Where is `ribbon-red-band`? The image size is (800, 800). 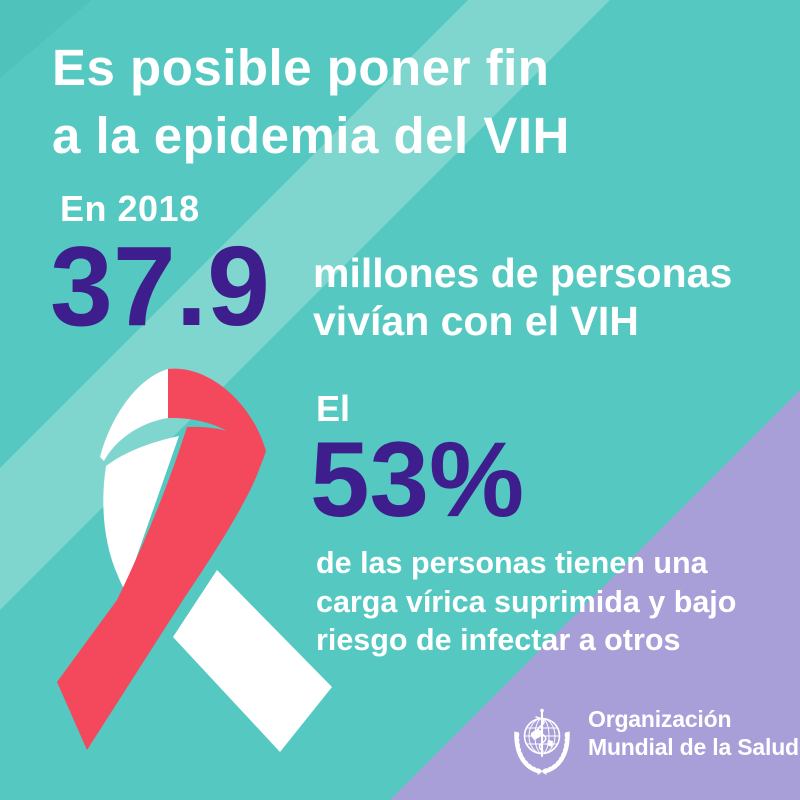 ribbon-red-band is located at coordinates (161, 588).